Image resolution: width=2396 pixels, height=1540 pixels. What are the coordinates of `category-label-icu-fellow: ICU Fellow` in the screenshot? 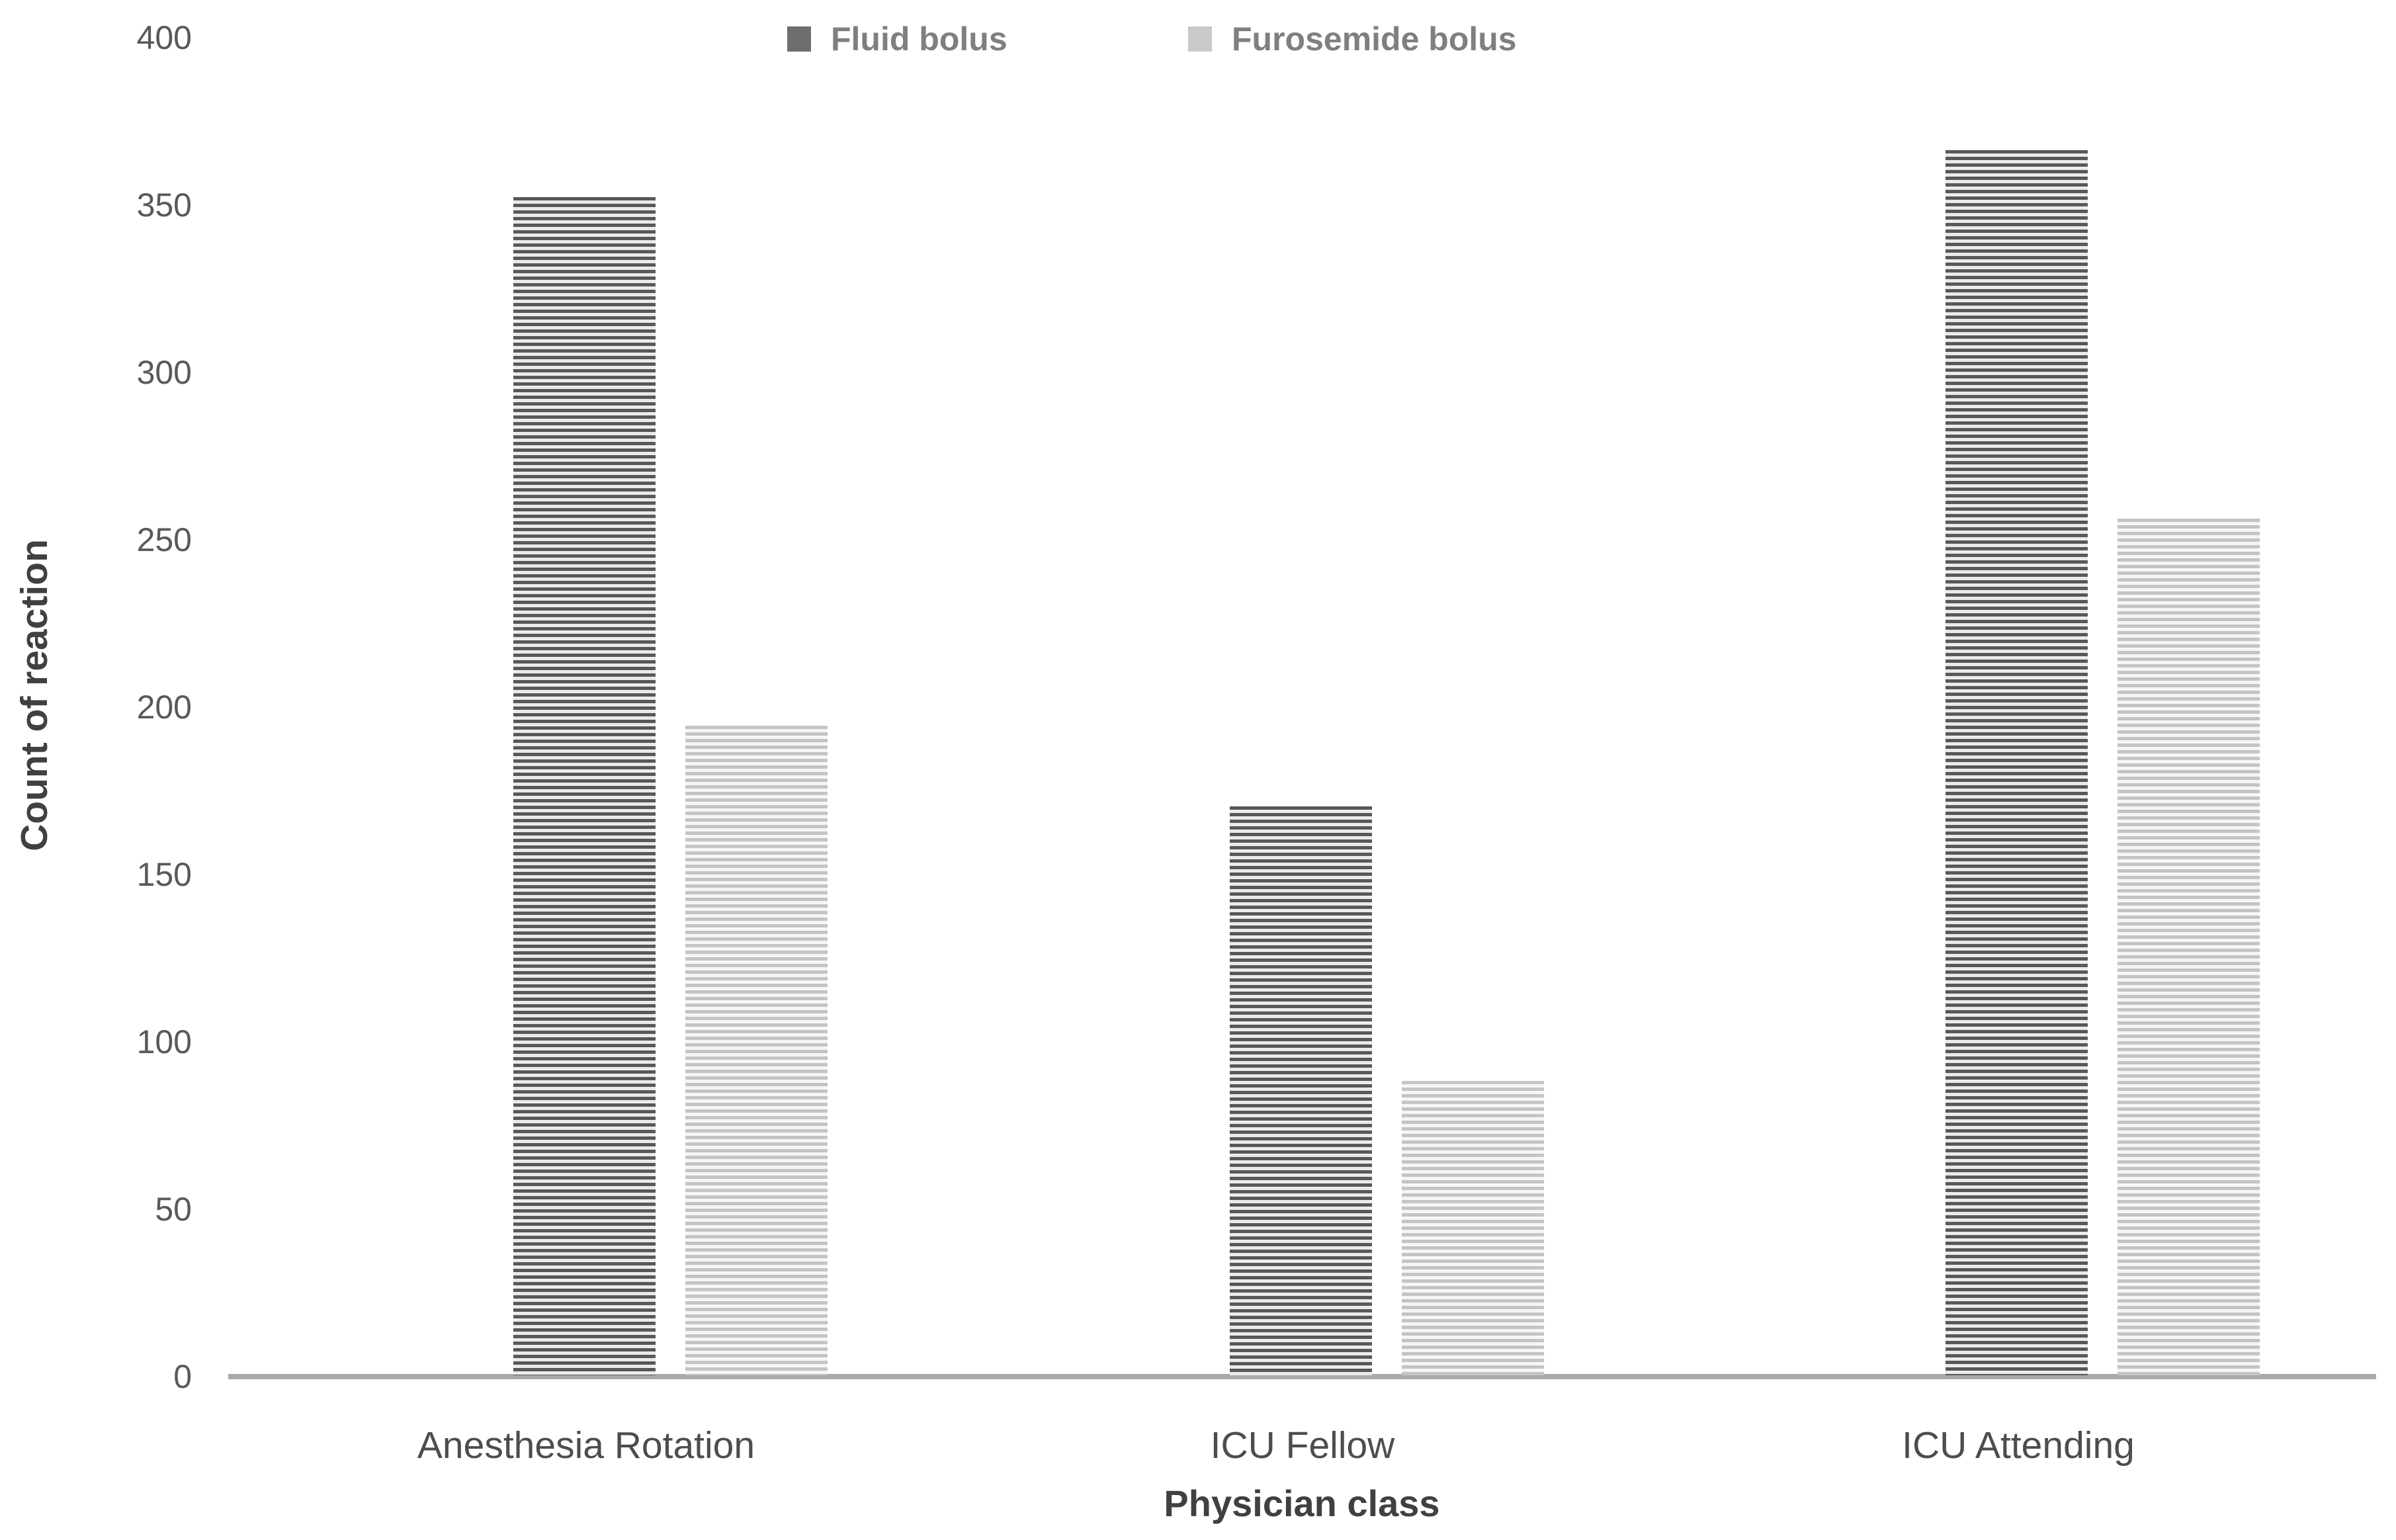 It's located at (1302, 1445).